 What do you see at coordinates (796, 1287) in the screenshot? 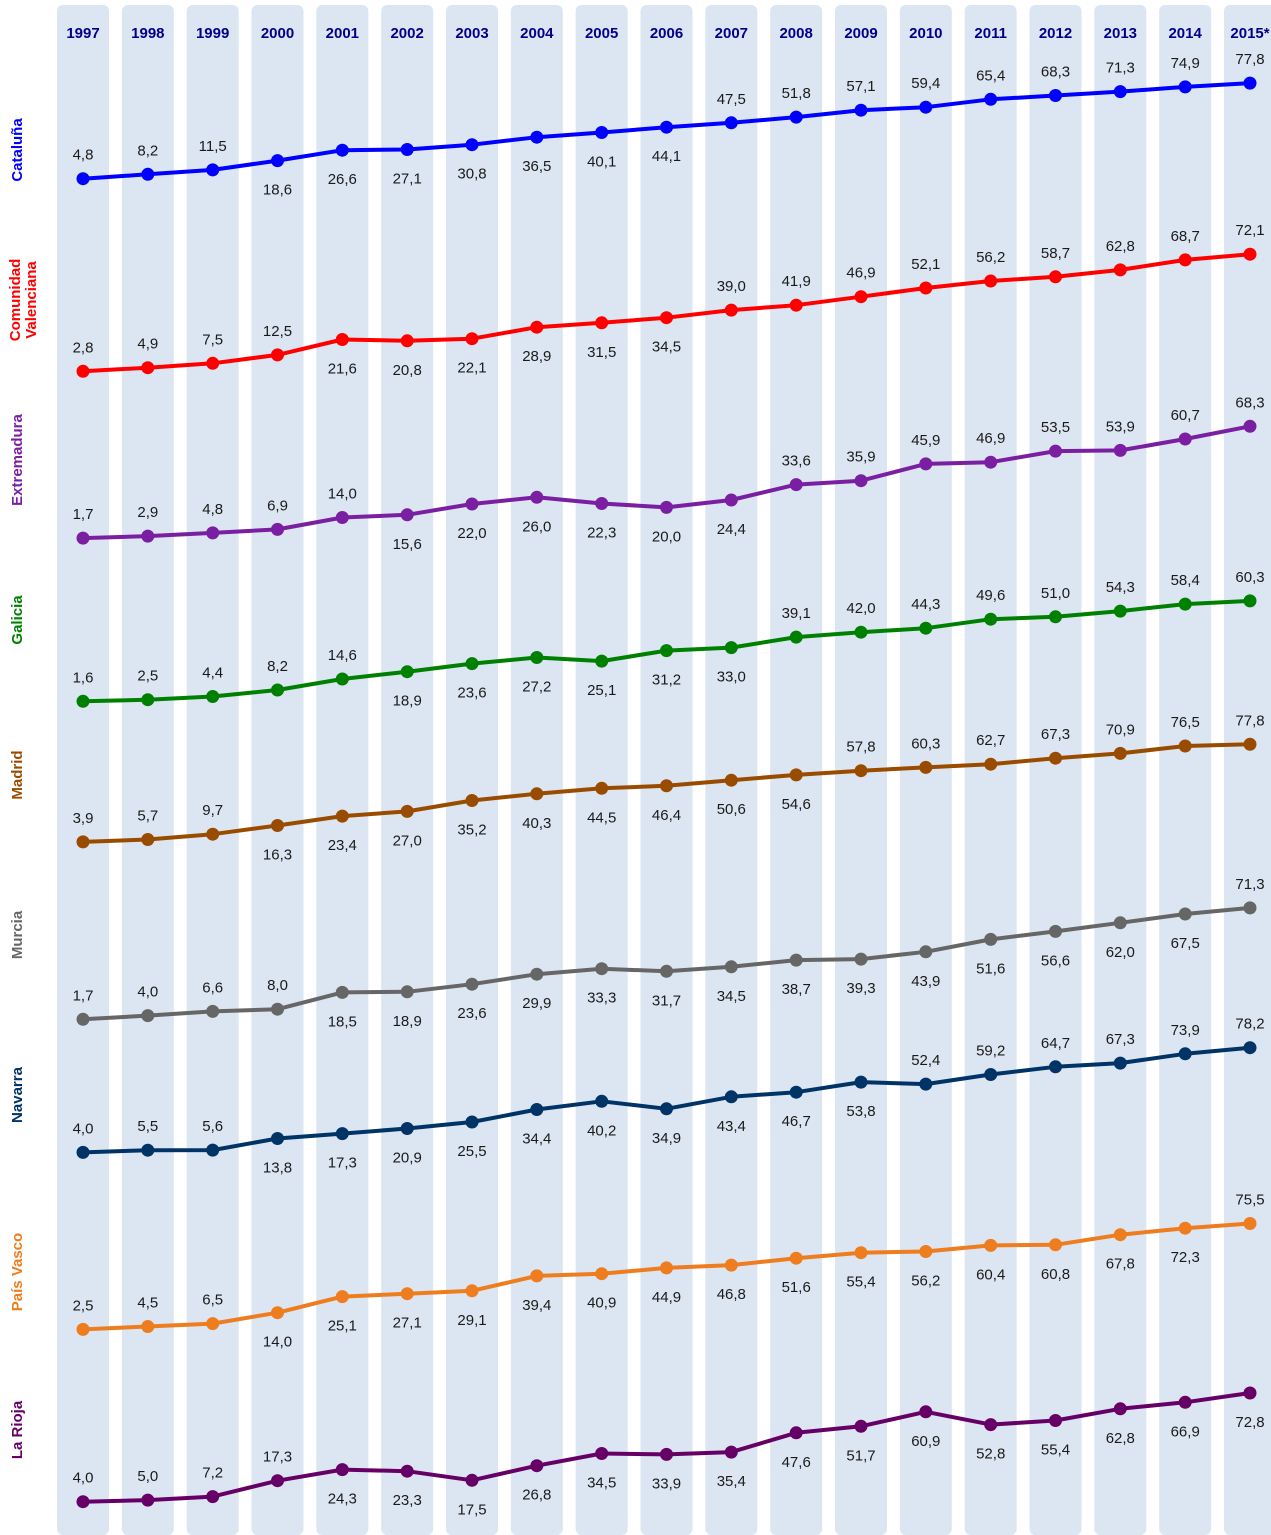
I see `value-label-pais-vasco-2008: 51,6` at bounding box center [796, 1287].